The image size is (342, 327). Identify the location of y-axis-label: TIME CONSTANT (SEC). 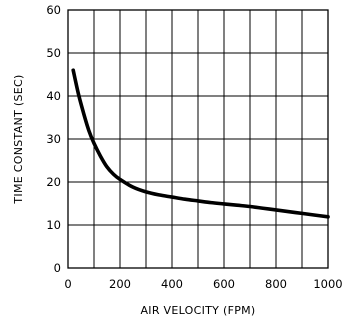
(18, 139).